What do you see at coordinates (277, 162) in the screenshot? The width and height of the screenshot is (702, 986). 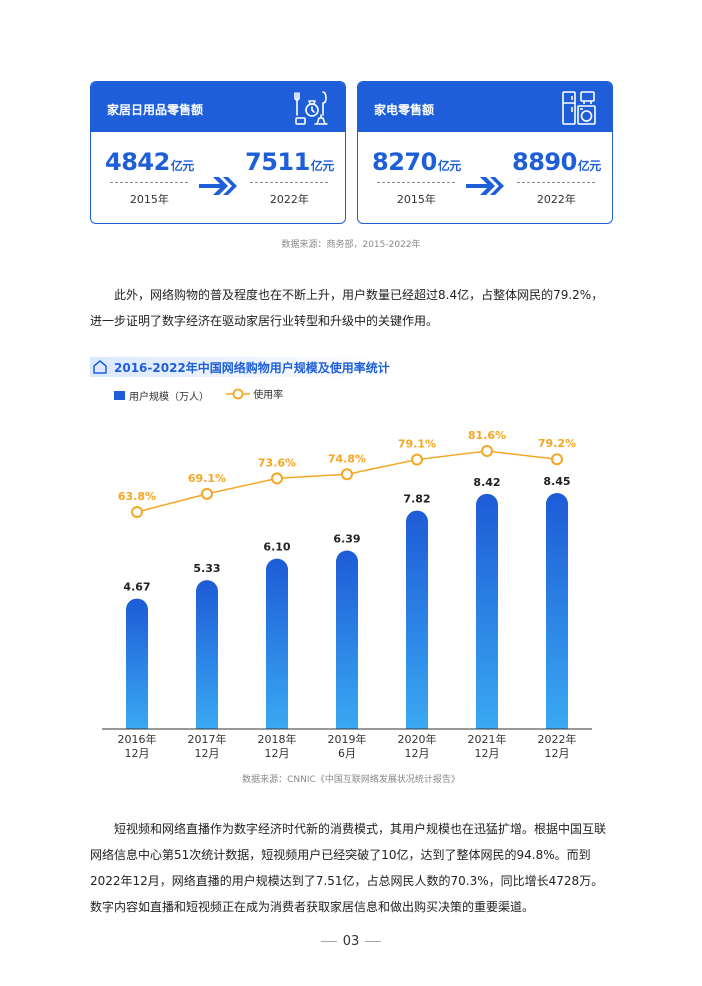 I see `stat-value: 7511` at bounding box center [277, 162].